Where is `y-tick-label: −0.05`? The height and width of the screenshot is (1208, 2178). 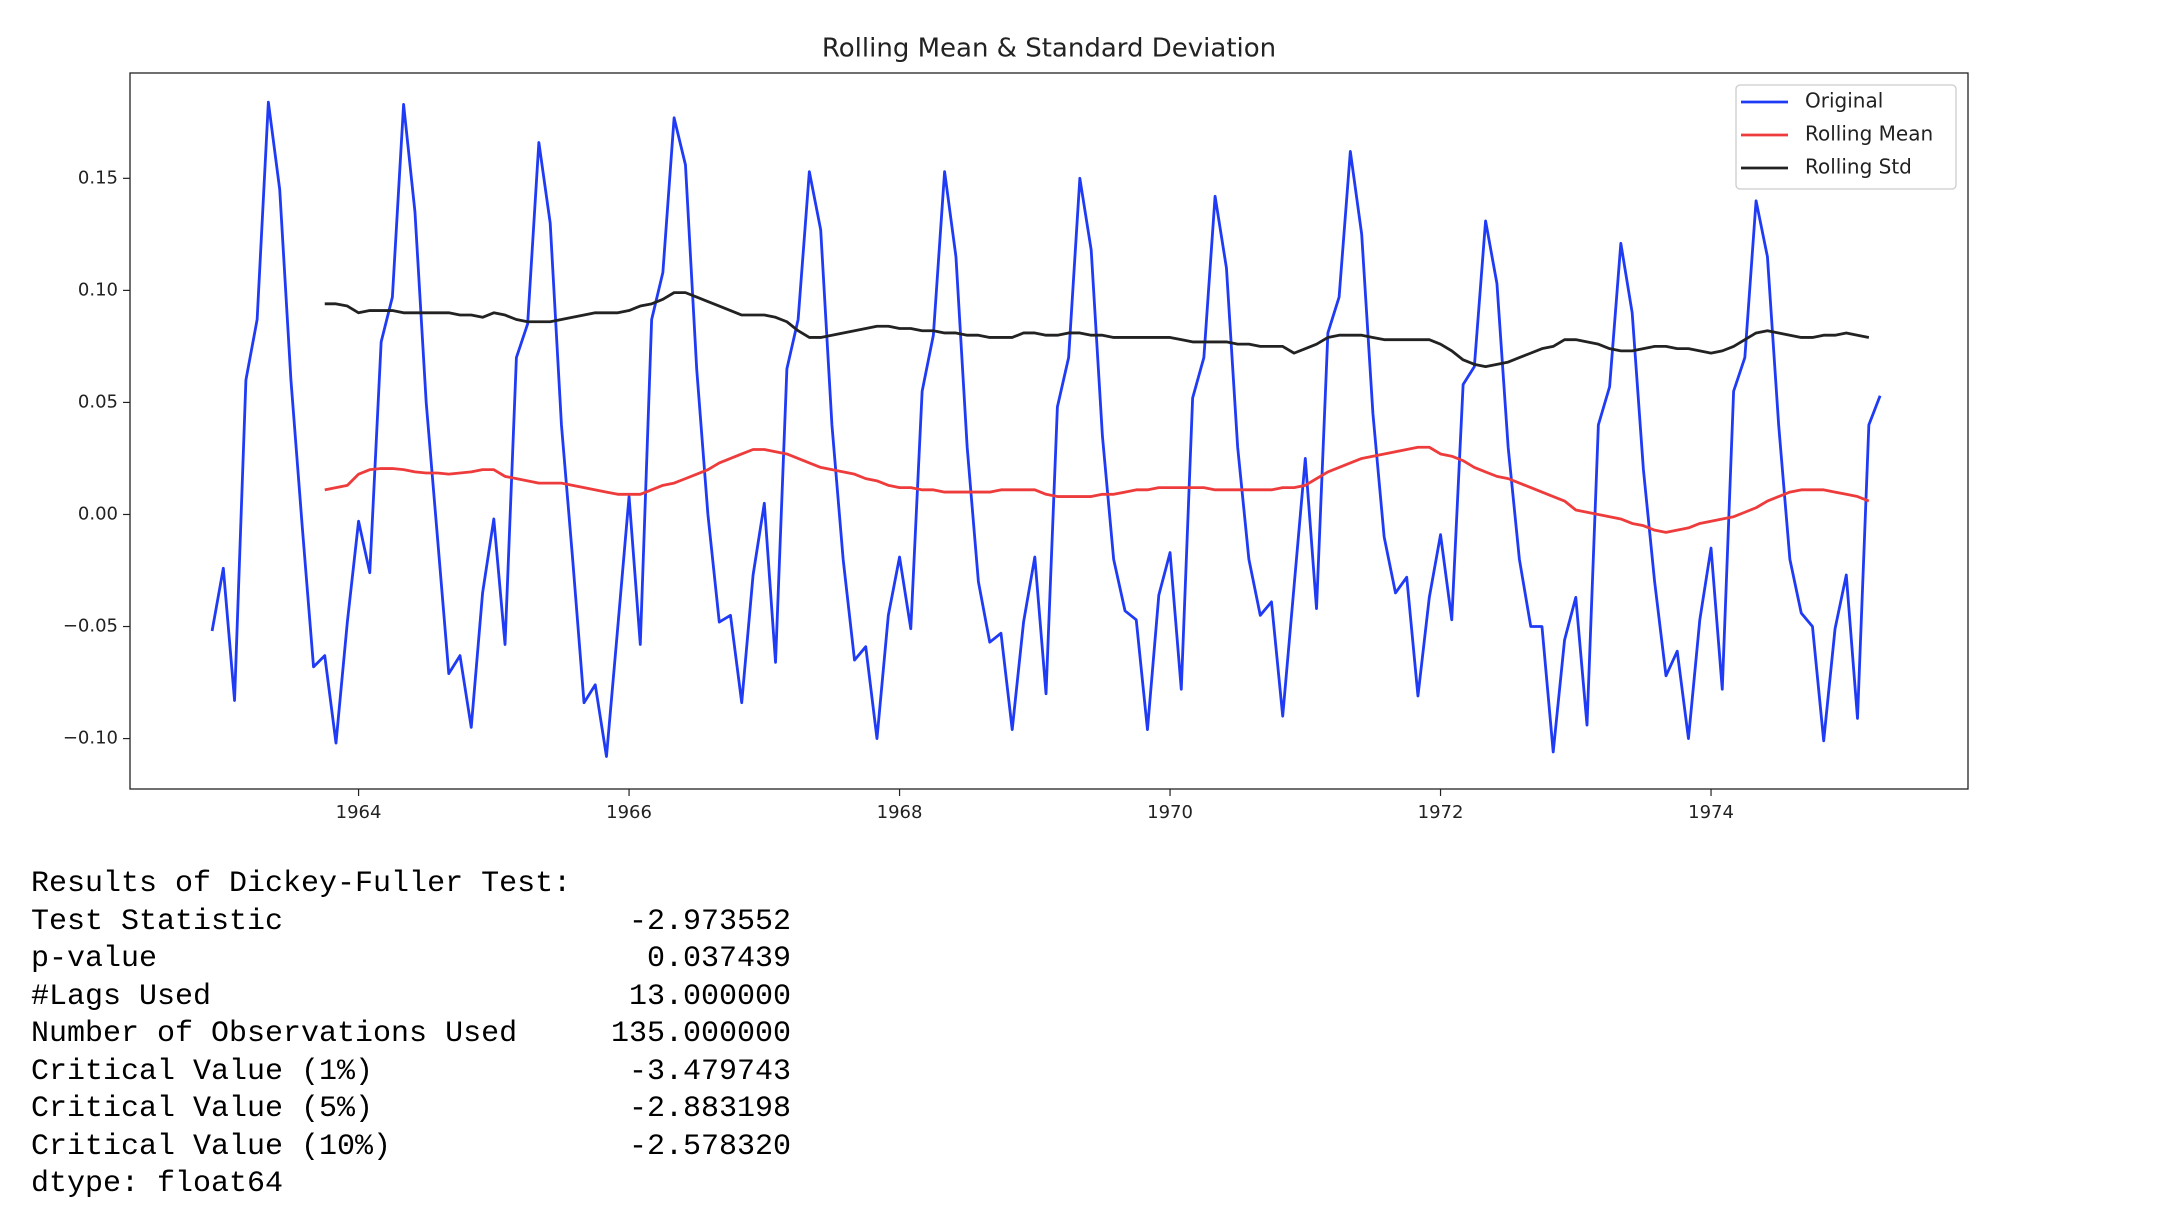
y-tick-label: −0.05 is located at coordinates (90, 626).